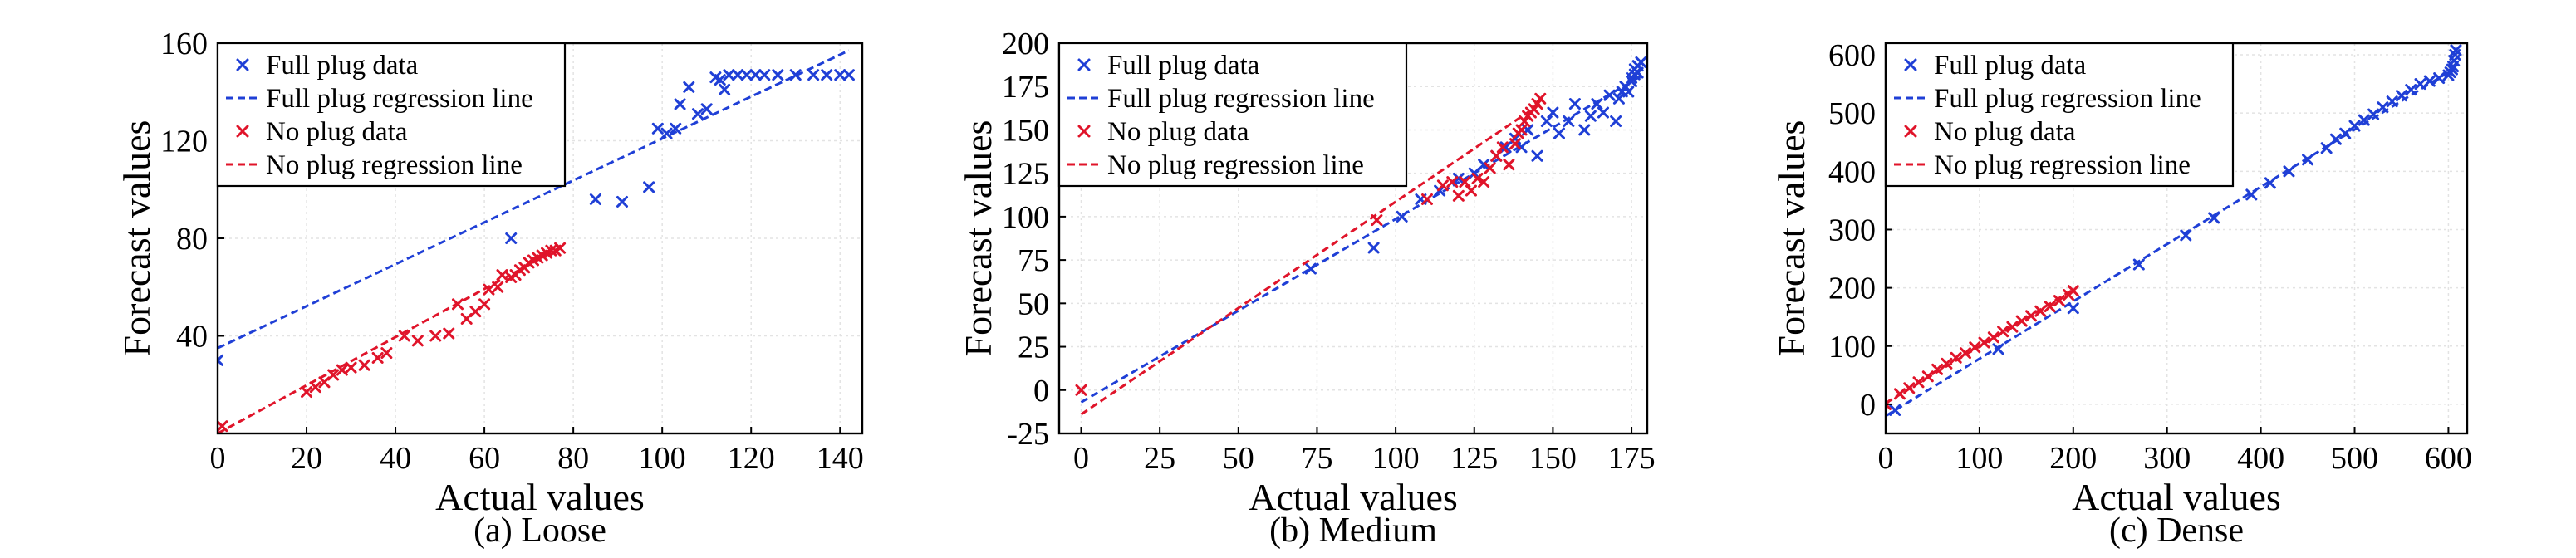 This screenshot has width=2576, height=558. Describe the element at coordinates (1025, 217) in the screenshot. I see `y-tick-label: 100` at that location.